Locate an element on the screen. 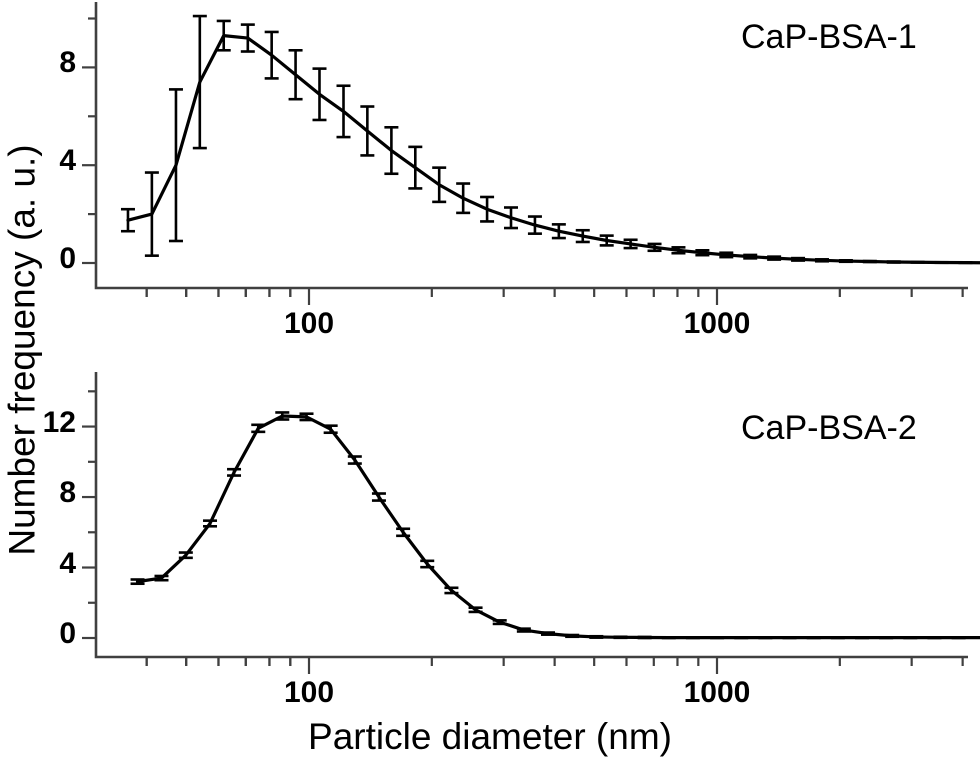  panel-label-cap-bsa-2: CaP-BSA-2 is located at coordinates (829, 428).